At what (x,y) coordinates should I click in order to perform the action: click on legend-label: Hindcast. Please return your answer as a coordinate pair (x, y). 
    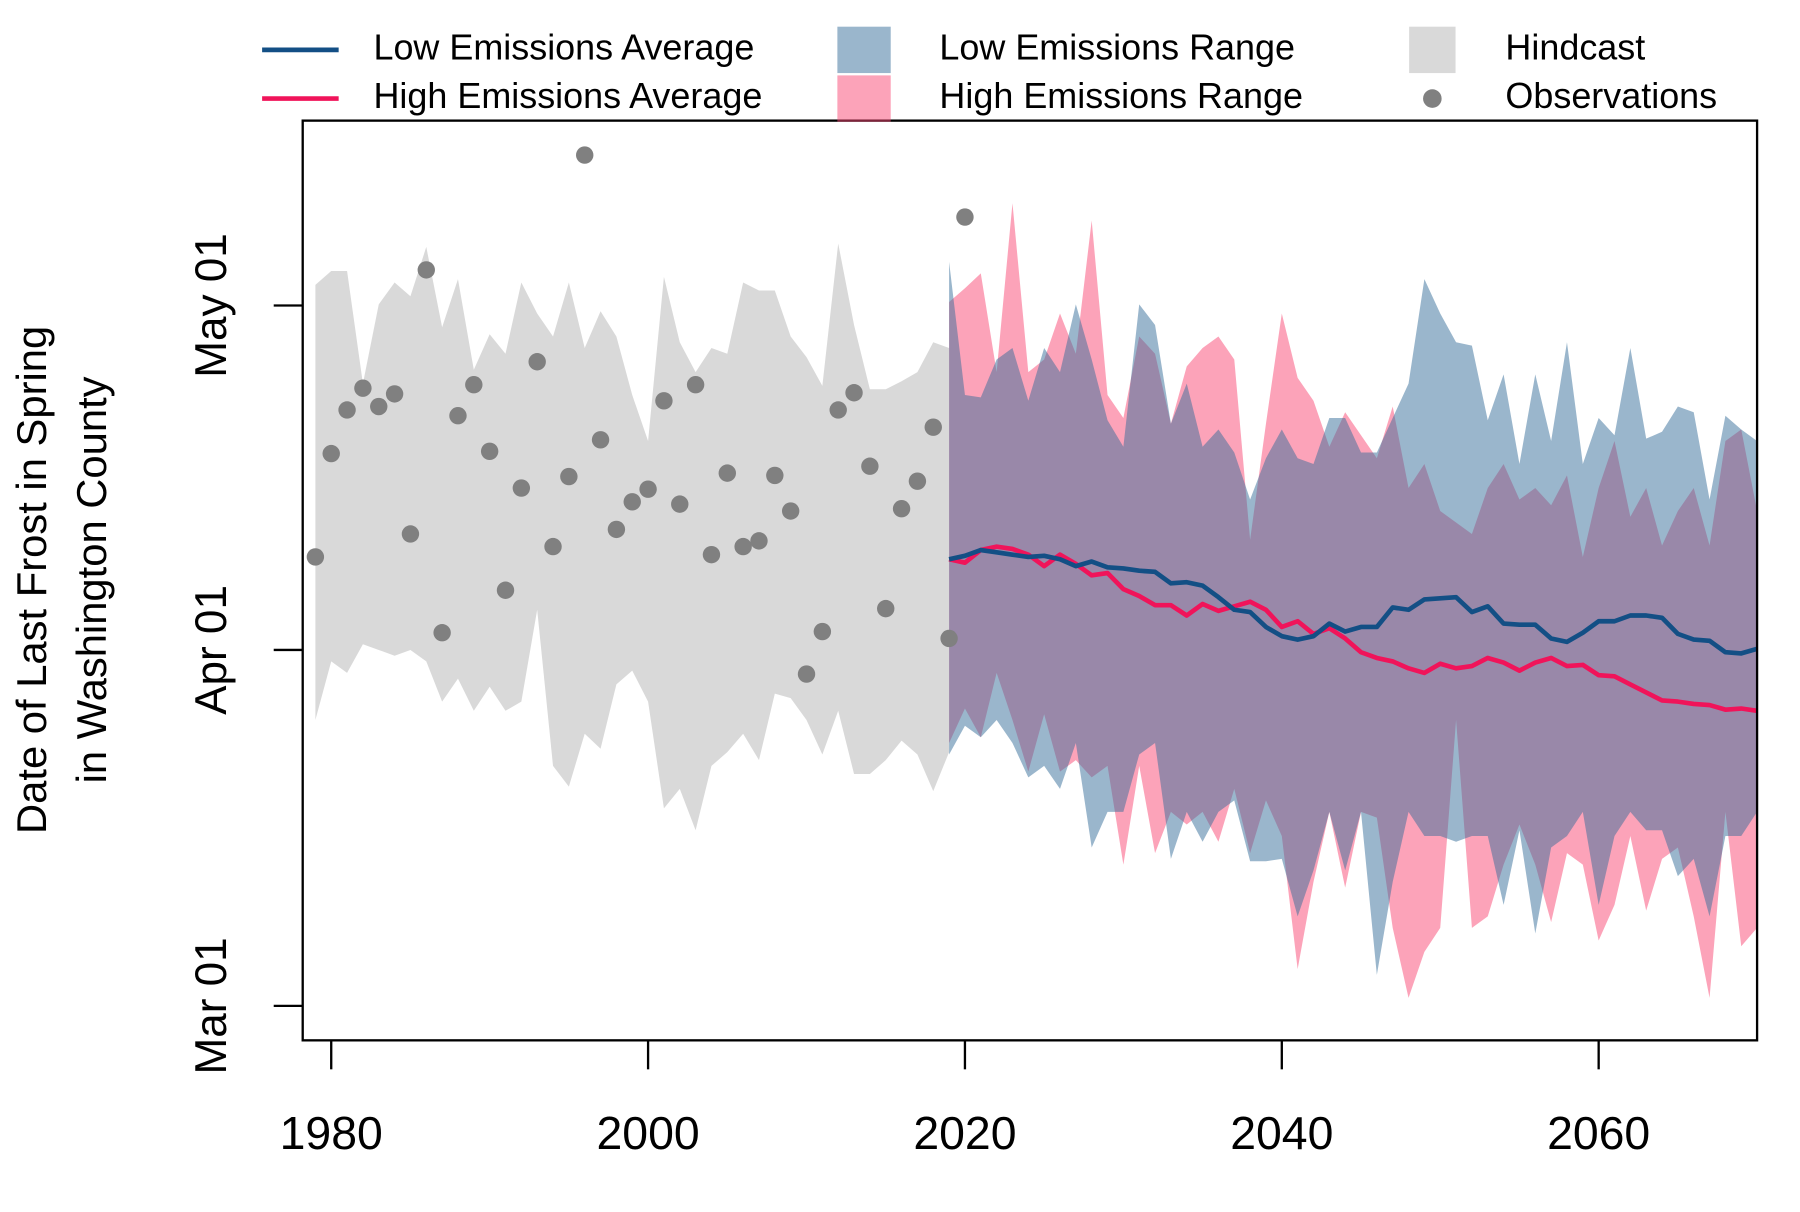
    Looking at the image, I should click on (1575, 46).